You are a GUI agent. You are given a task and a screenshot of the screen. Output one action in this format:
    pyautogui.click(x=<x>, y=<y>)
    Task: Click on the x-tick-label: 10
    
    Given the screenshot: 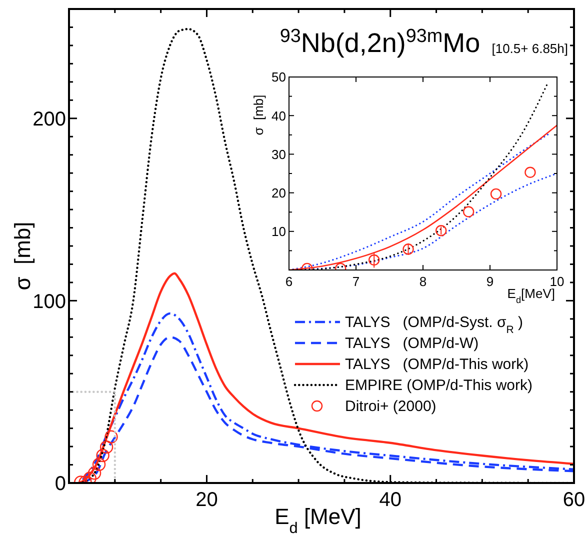 What is the action you would take?
    pyautogui.click(x=557, y=281)
    